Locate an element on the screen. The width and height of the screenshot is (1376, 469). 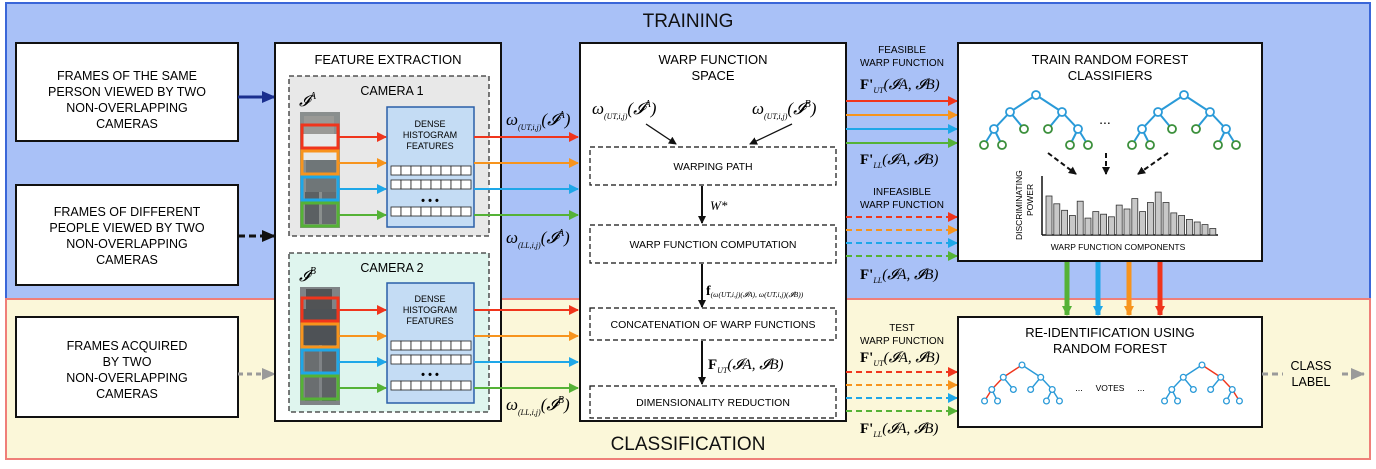
tree-to-chart-arrow-left is located at coordinates (1062, 163).